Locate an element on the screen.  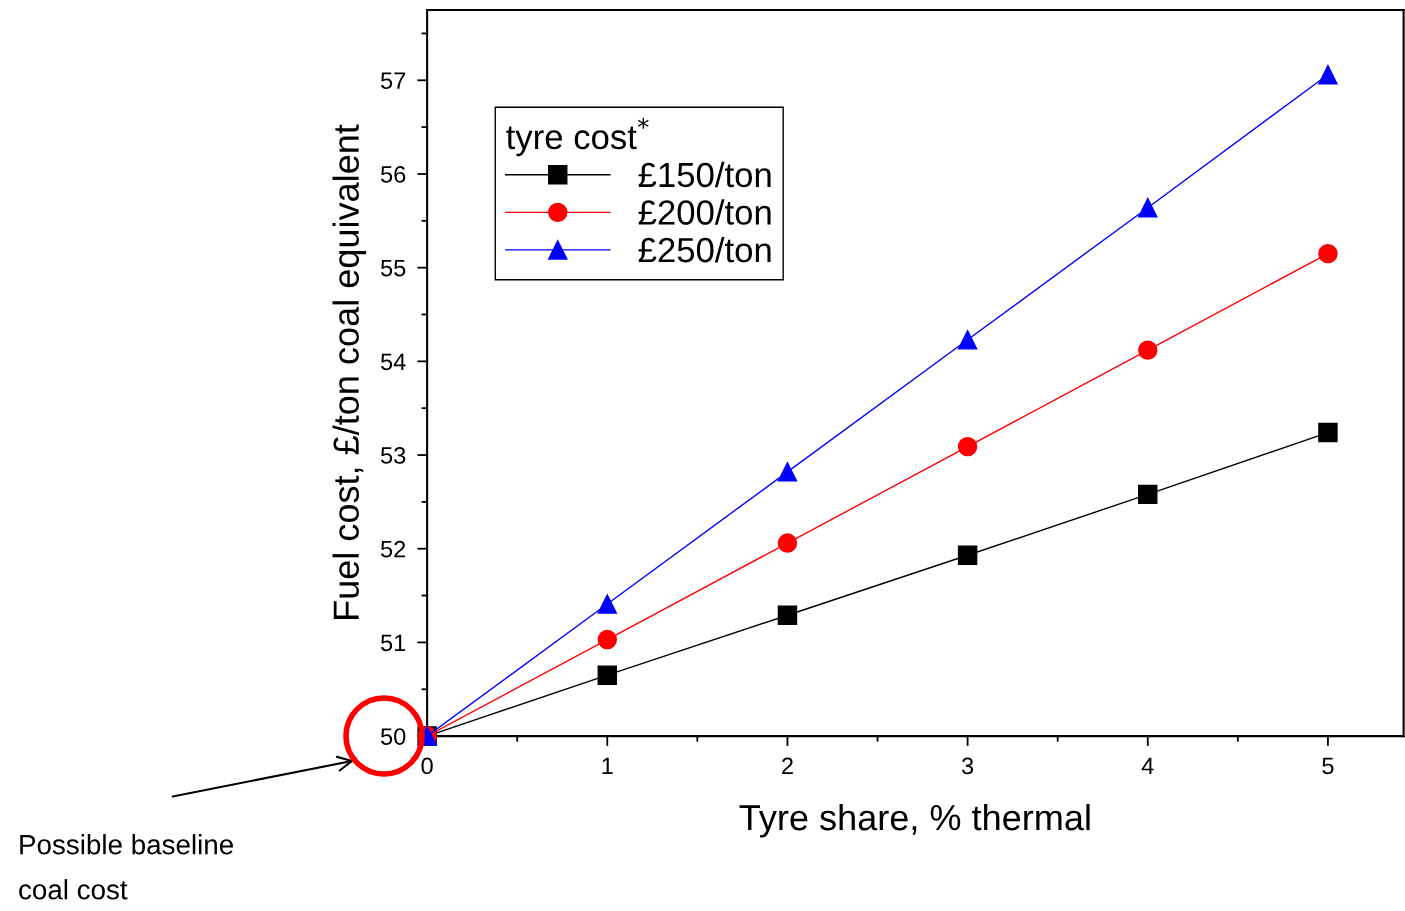
x-tick-label: 4 is located at coordinates (1147, 766).